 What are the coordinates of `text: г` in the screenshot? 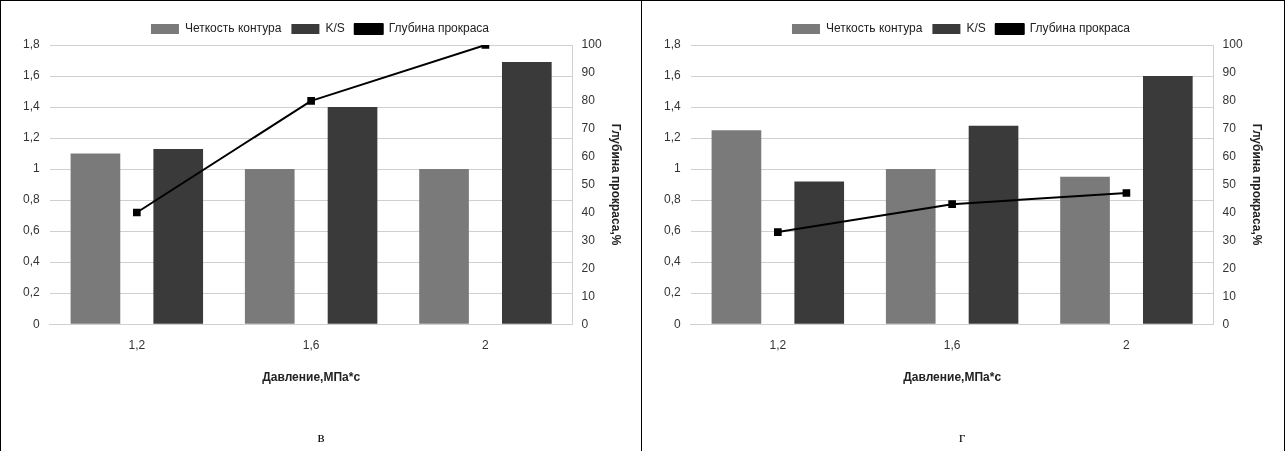 It's located at (962, 437).